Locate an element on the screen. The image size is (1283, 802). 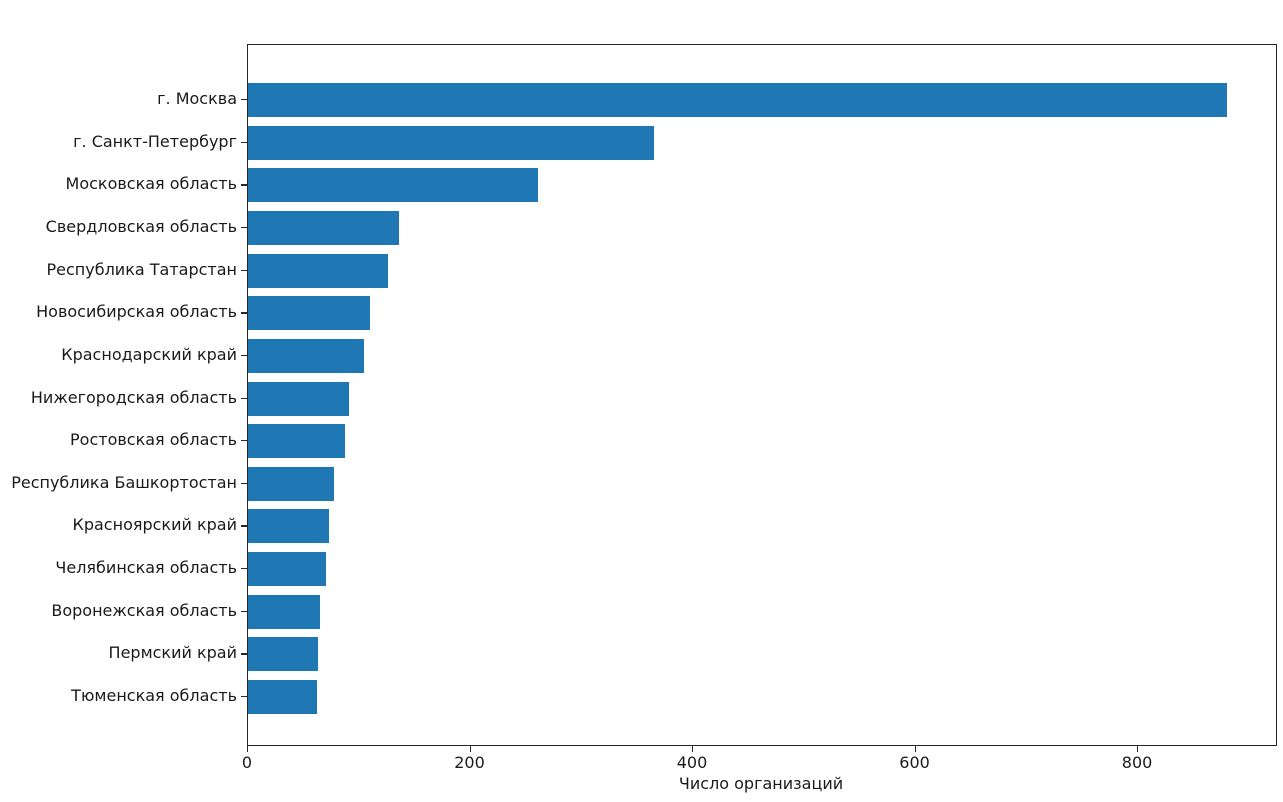
x-tick-label: 600 is located at coordinates (914, 762).